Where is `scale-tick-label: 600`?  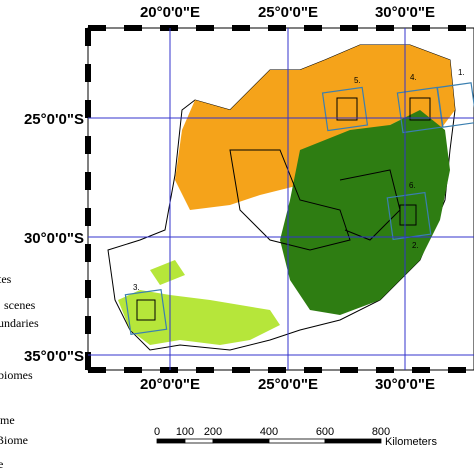
scale-tick-label: 600 is located at coordinates (325, 432).